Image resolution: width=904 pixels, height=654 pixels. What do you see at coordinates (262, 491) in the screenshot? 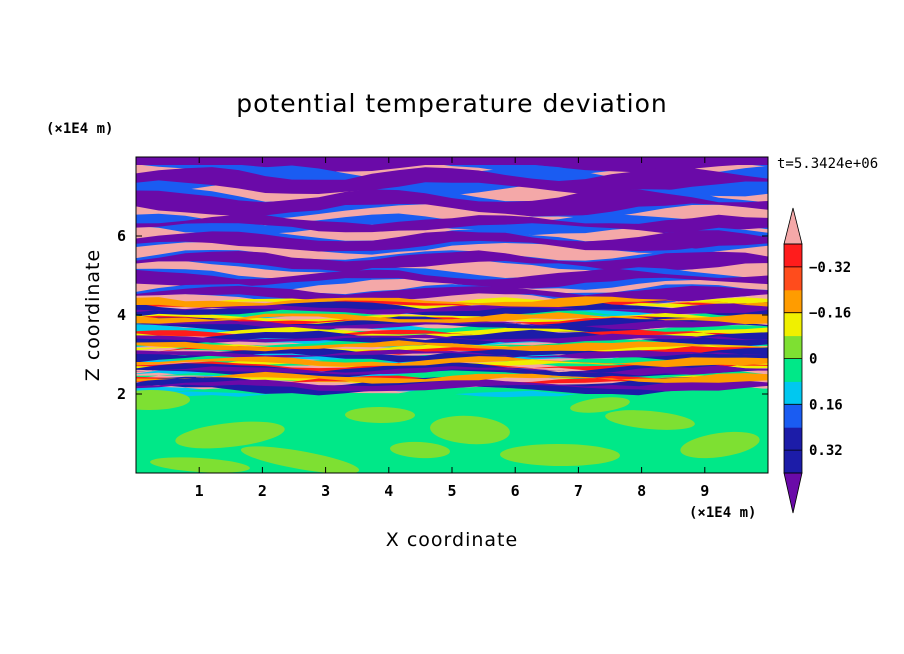
I see `x-tick-label: 2` at bounding box center [262, 491].